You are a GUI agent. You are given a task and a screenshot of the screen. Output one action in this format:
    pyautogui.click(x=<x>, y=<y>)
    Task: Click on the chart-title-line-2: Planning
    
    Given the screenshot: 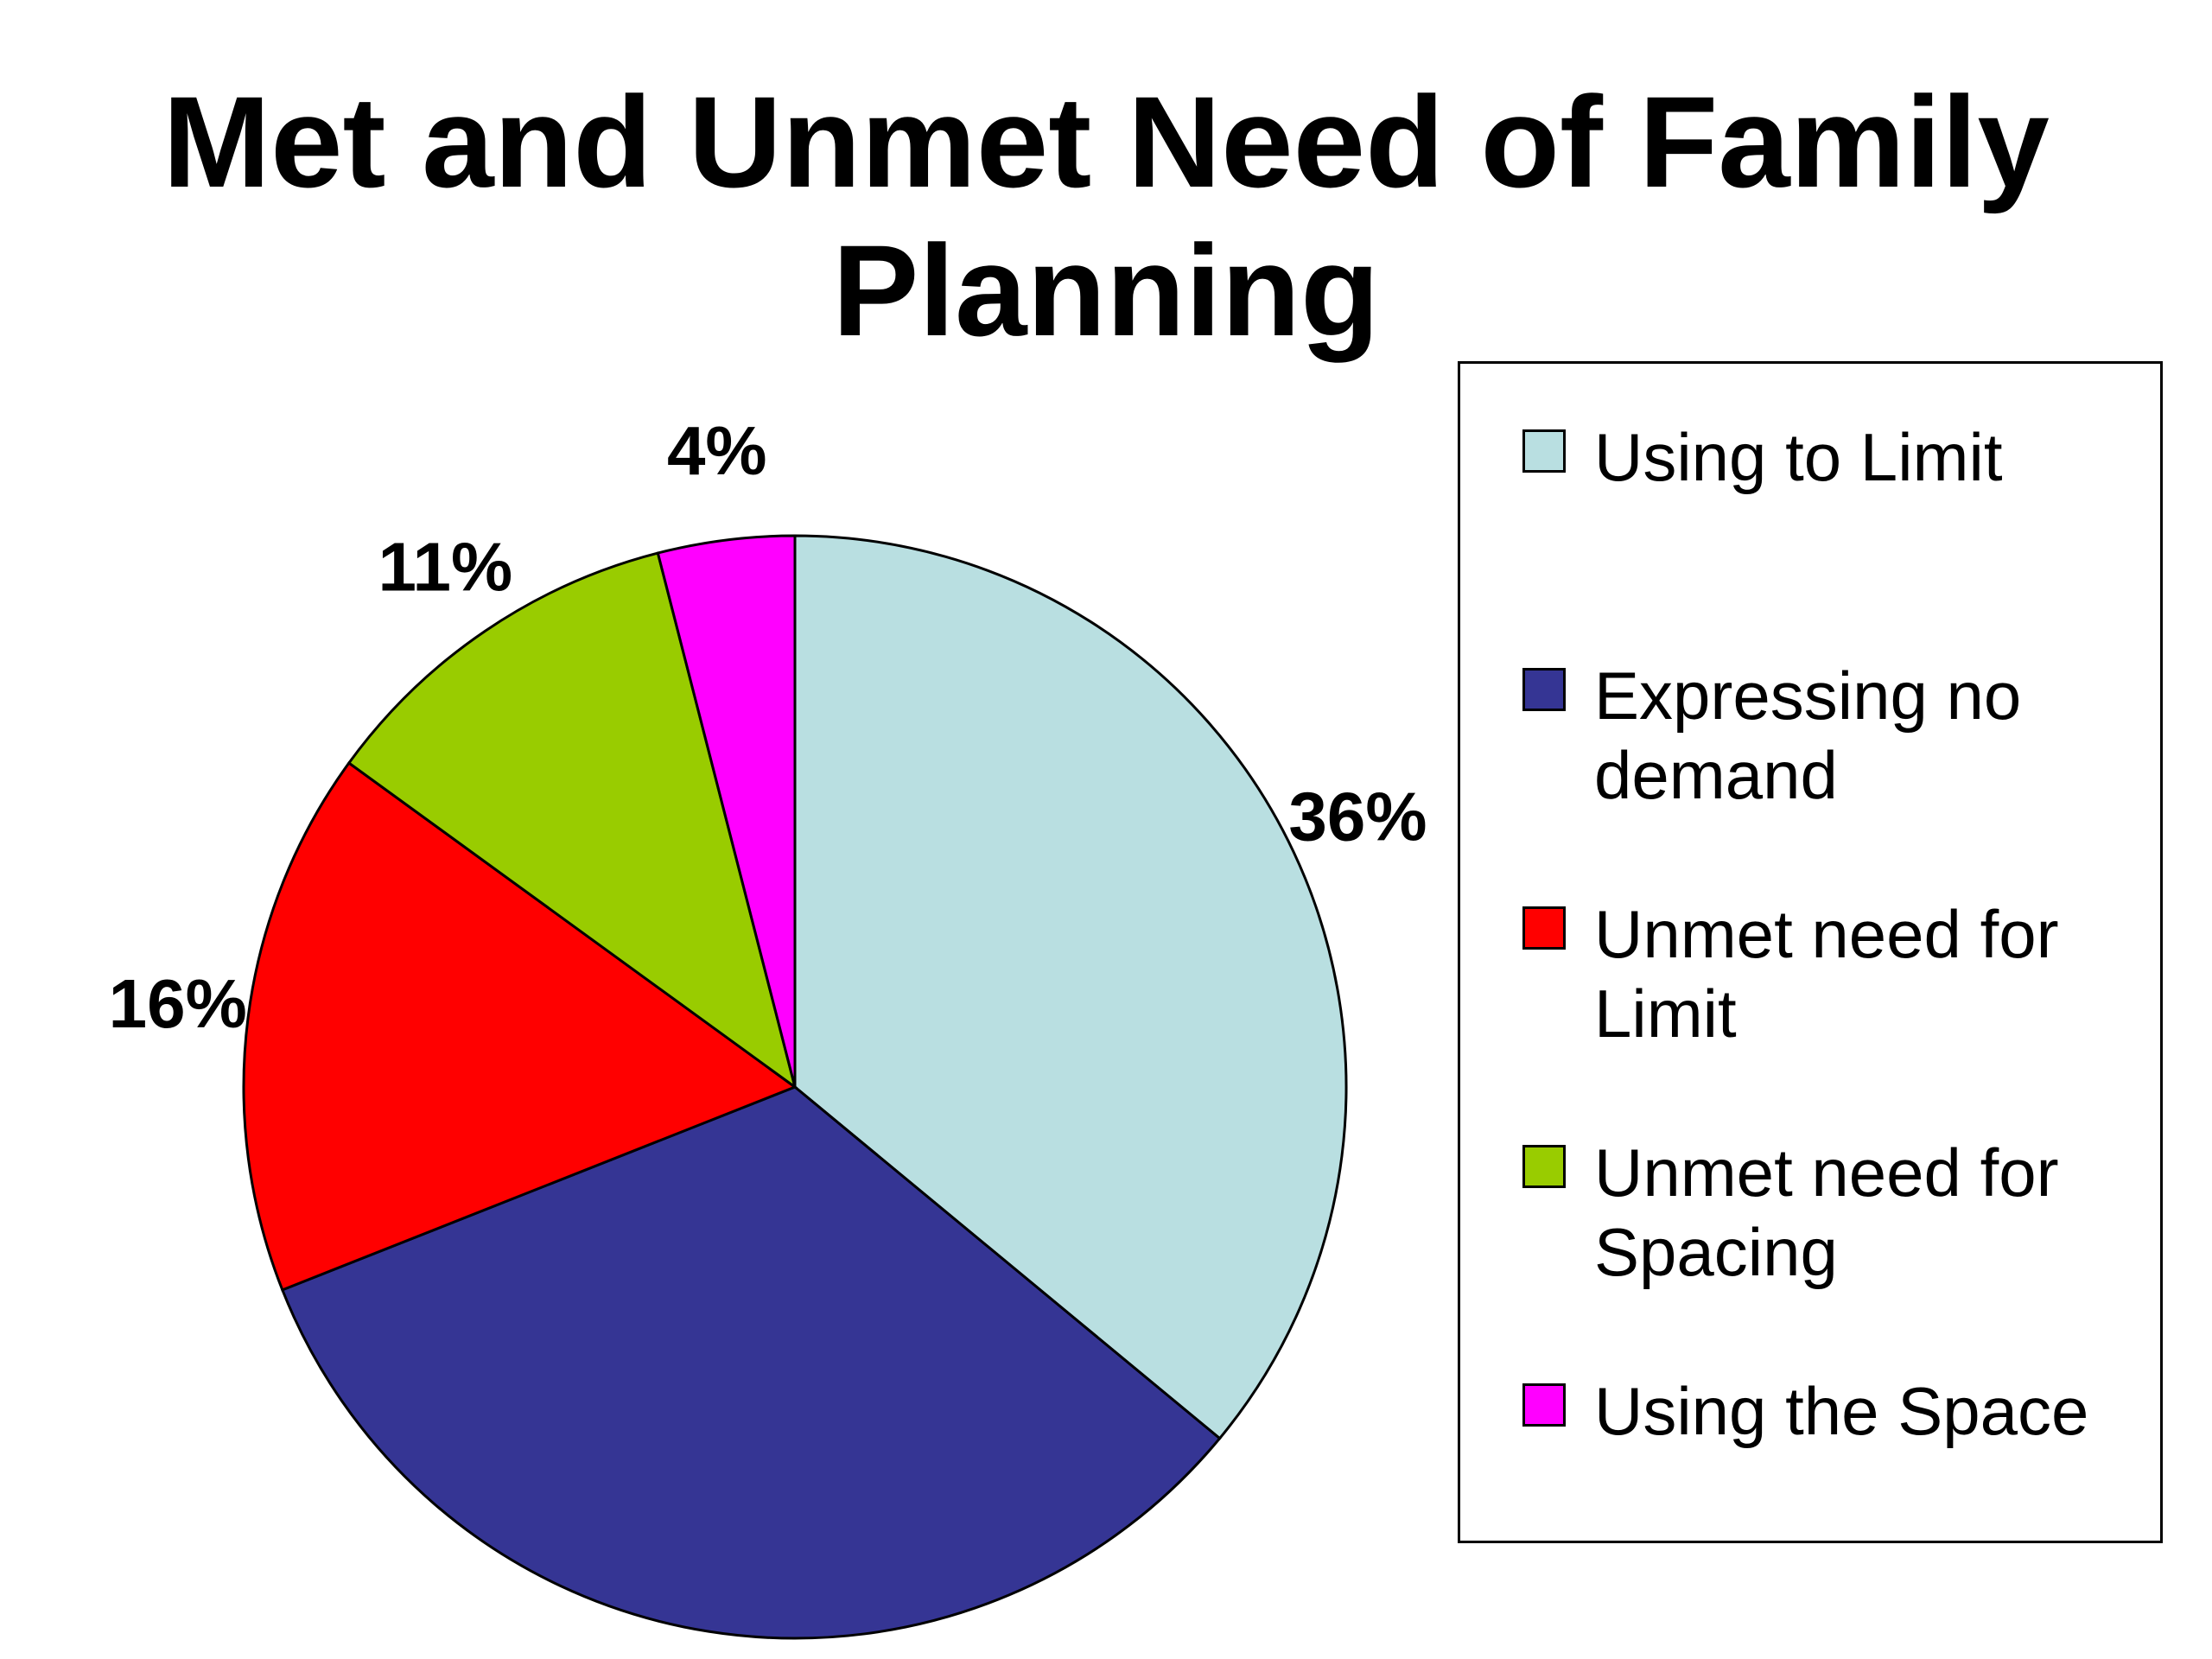 What is the action you would take?
    pyautogui.click(x=1106, y=290)
    